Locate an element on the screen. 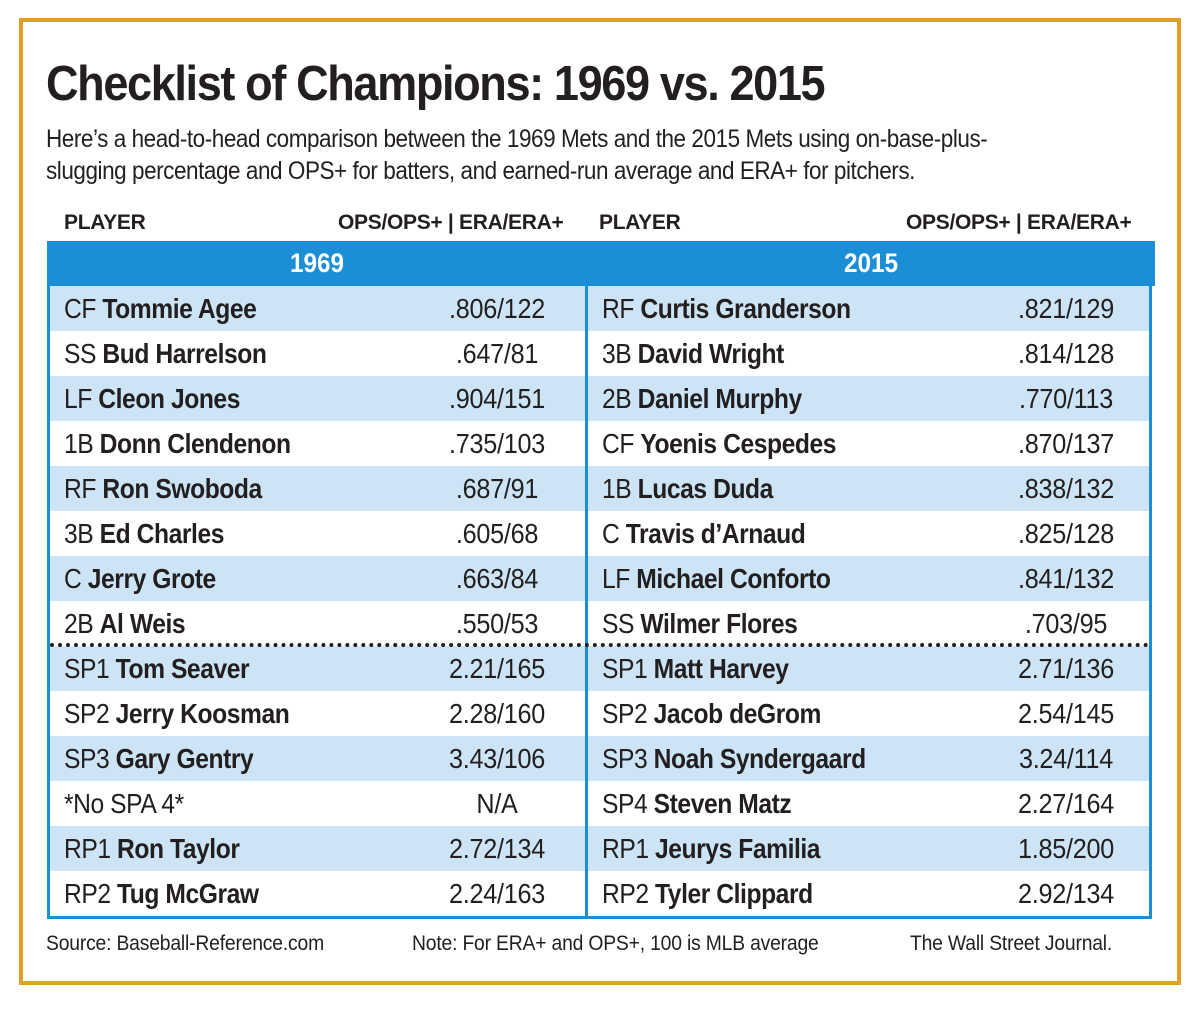 This screenshot has width=1200, height=1009. player-stat: .870/137 is located at coordinates (1066, 443).